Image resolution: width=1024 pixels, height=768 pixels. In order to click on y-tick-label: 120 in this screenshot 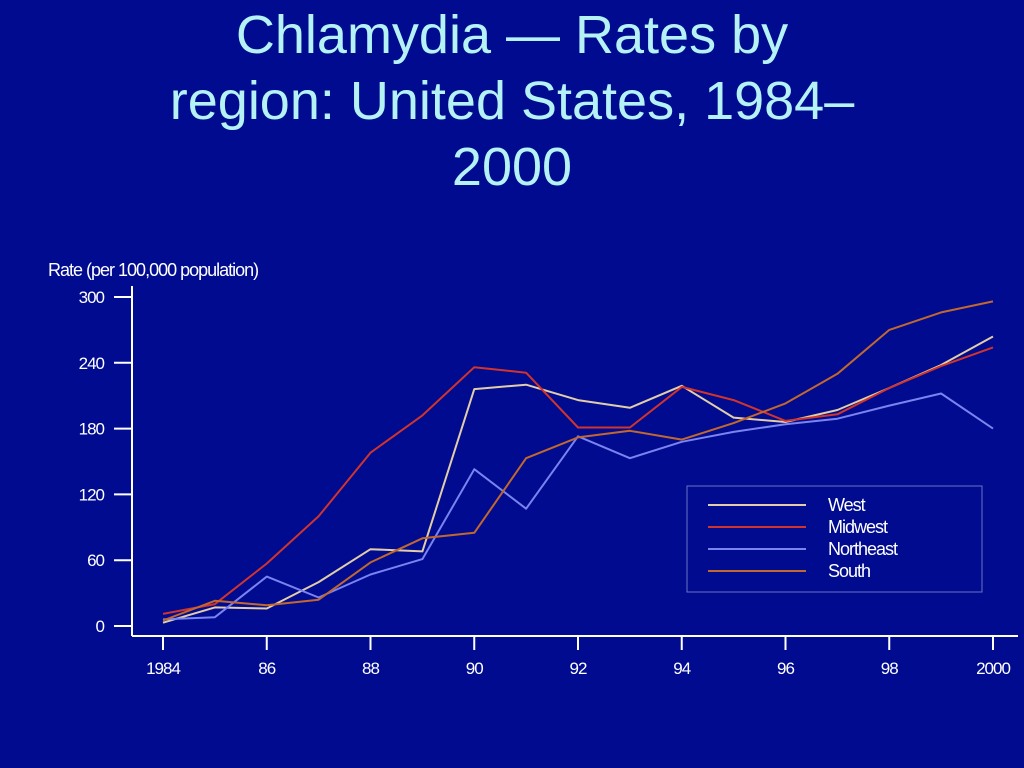, I will do `click(92, 494)`.